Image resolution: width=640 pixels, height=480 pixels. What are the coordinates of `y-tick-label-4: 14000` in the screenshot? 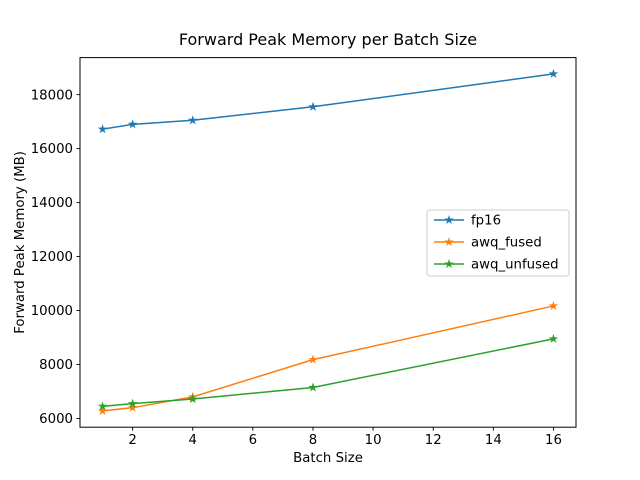 It's located at (52, 203).